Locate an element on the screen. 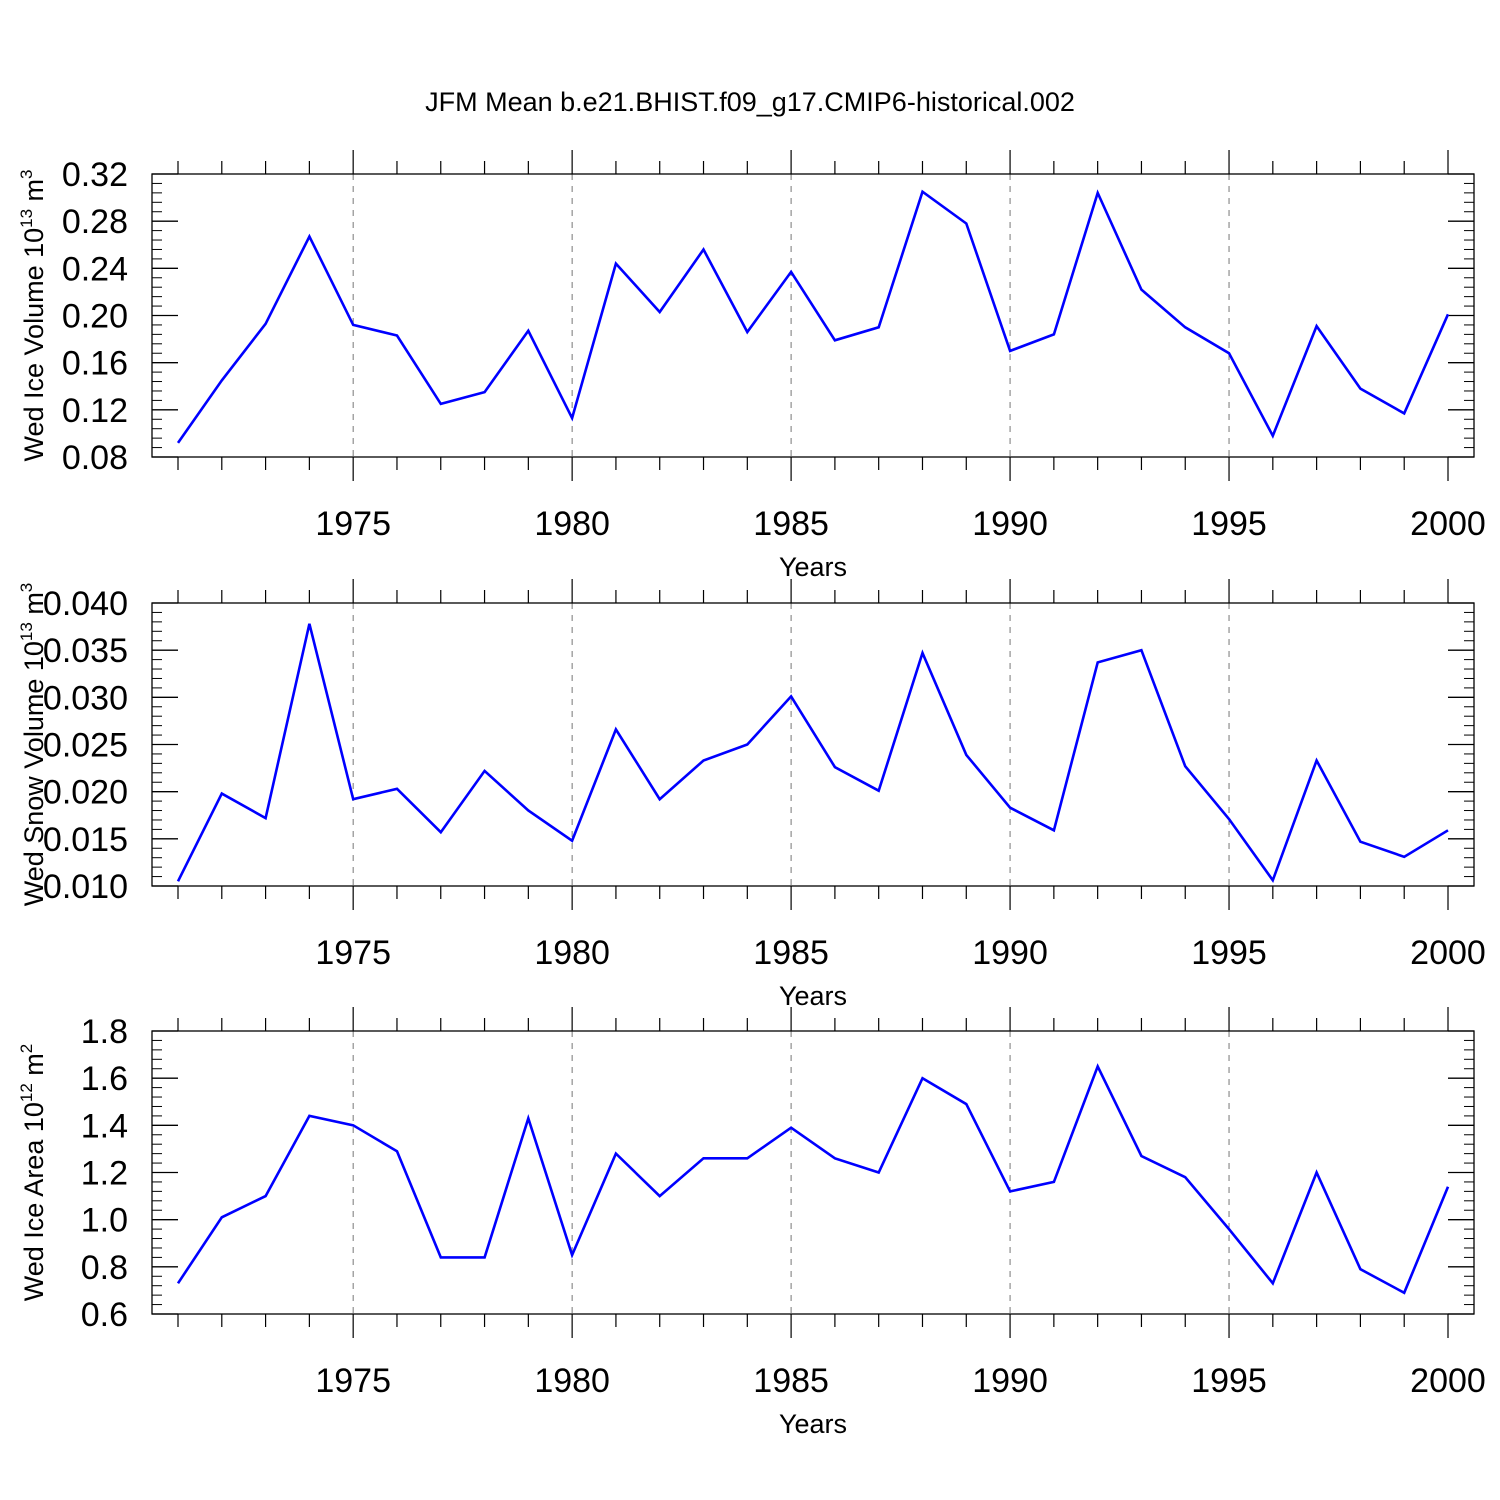 The width and height of the screenshot is (1500, 1500). y-tick-label: 0.32 is located at coordinates (95, 175).